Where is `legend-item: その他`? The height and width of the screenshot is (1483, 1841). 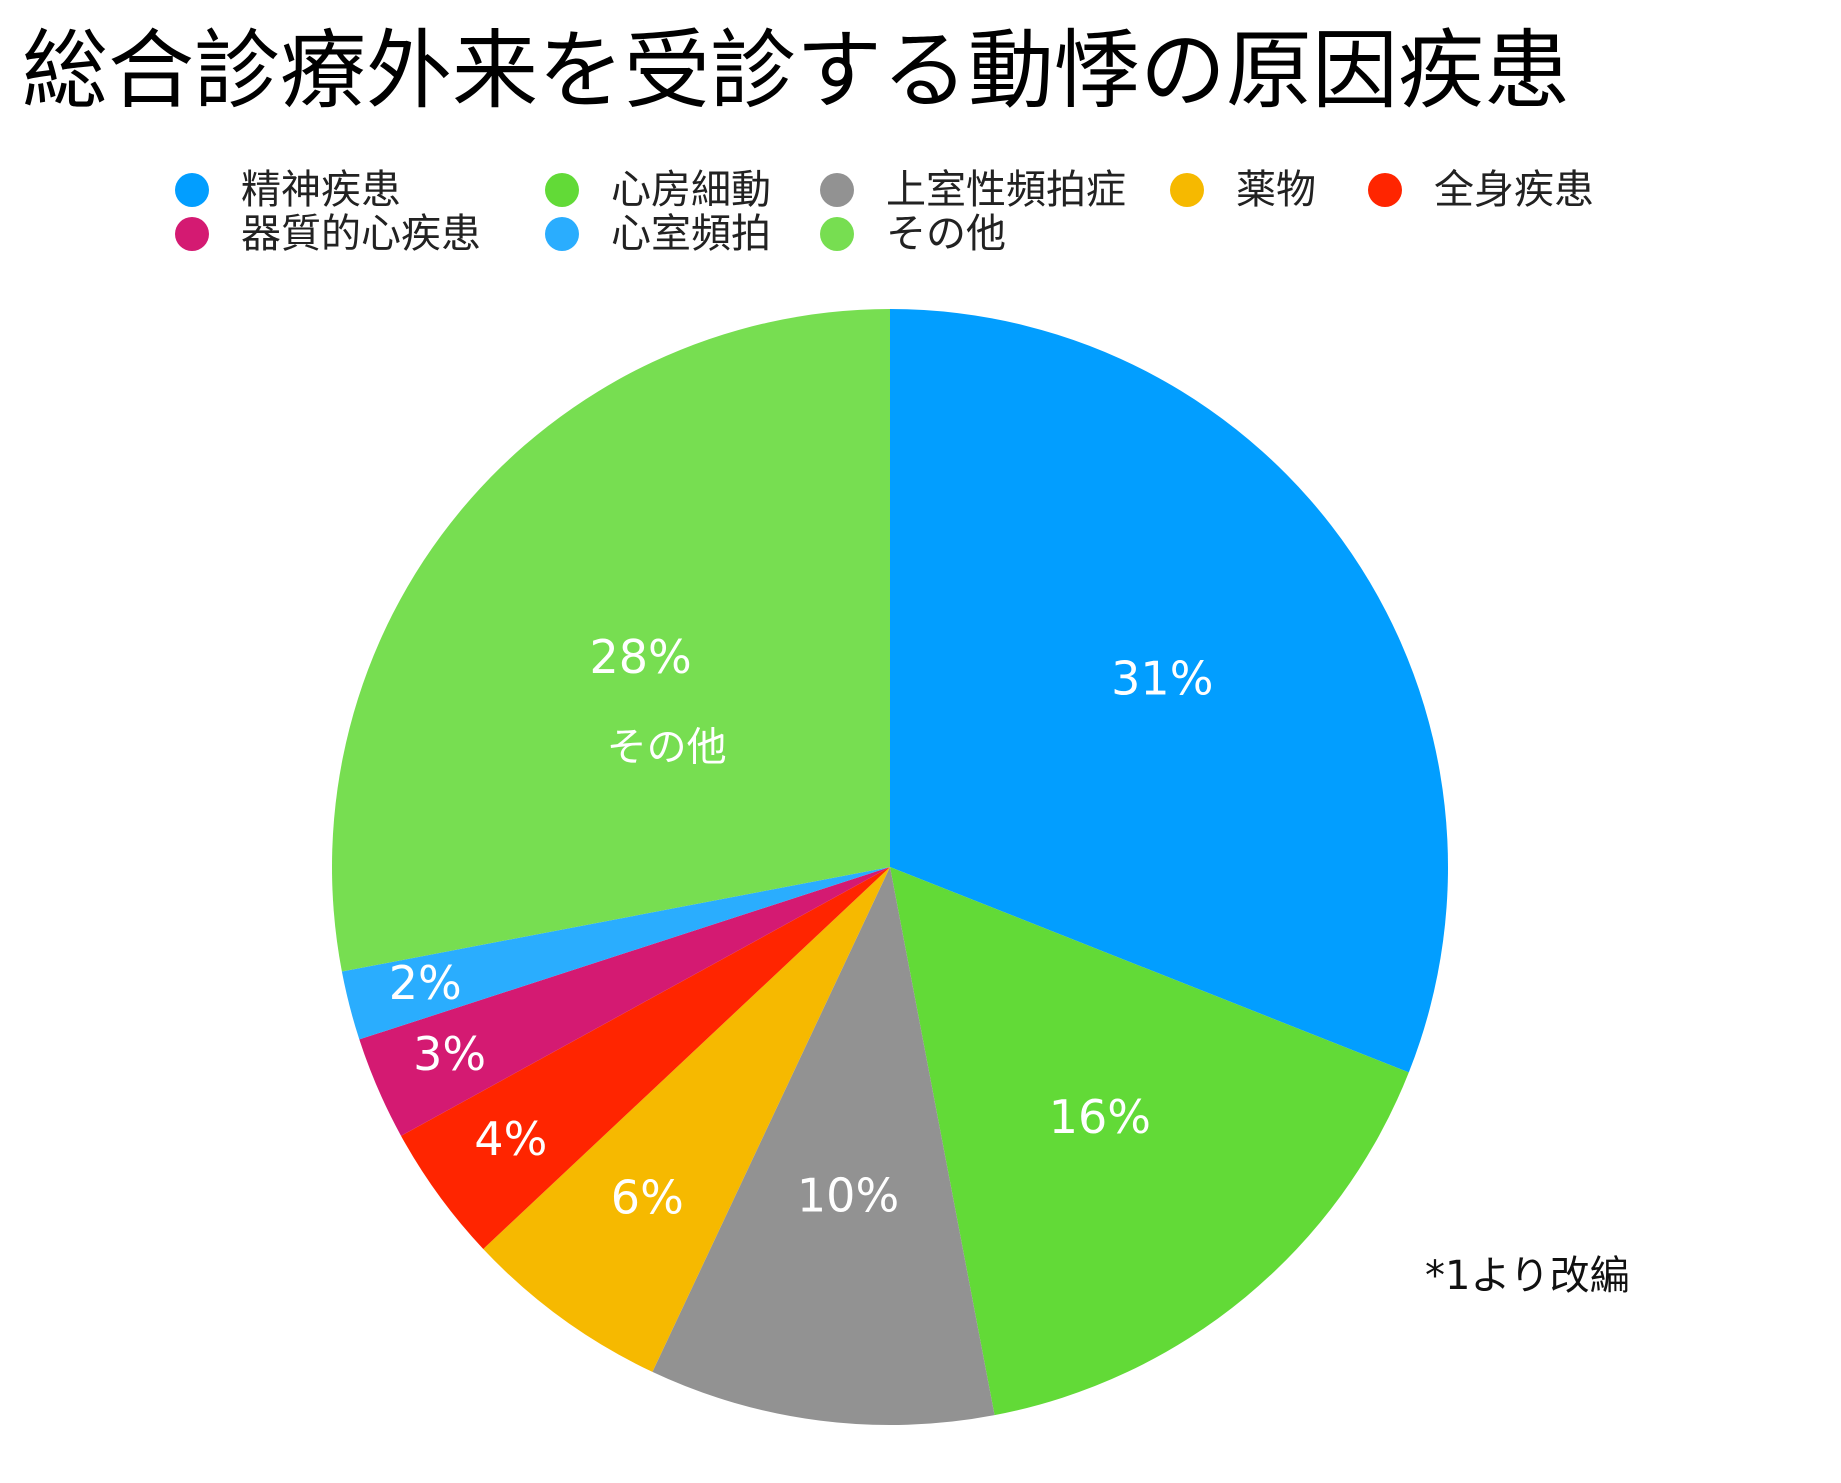
legend-item: その他 is located at coordinates (913, 234).